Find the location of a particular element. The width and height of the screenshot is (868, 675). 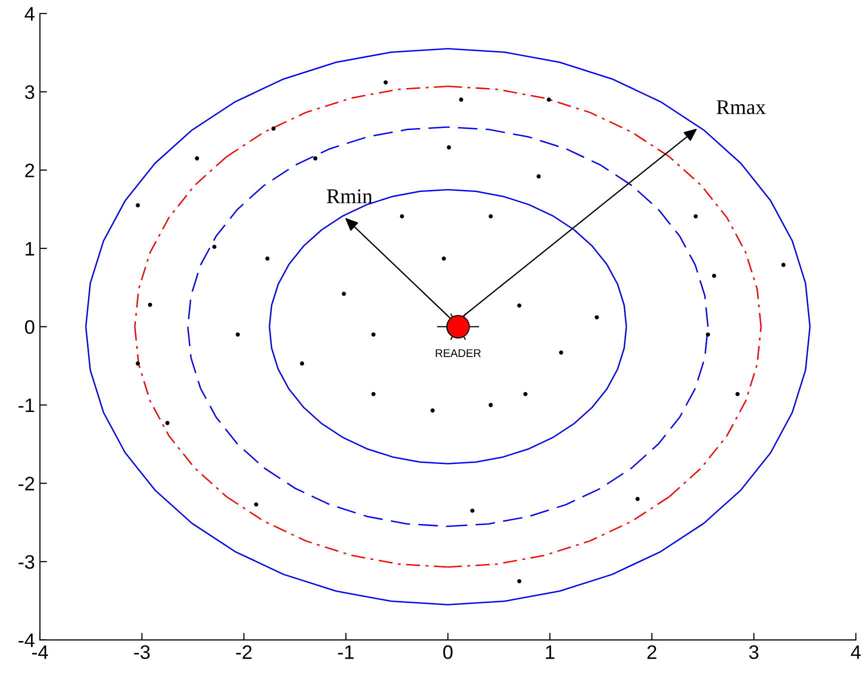

annotation: Rmax is located at coordinates (741, 107).